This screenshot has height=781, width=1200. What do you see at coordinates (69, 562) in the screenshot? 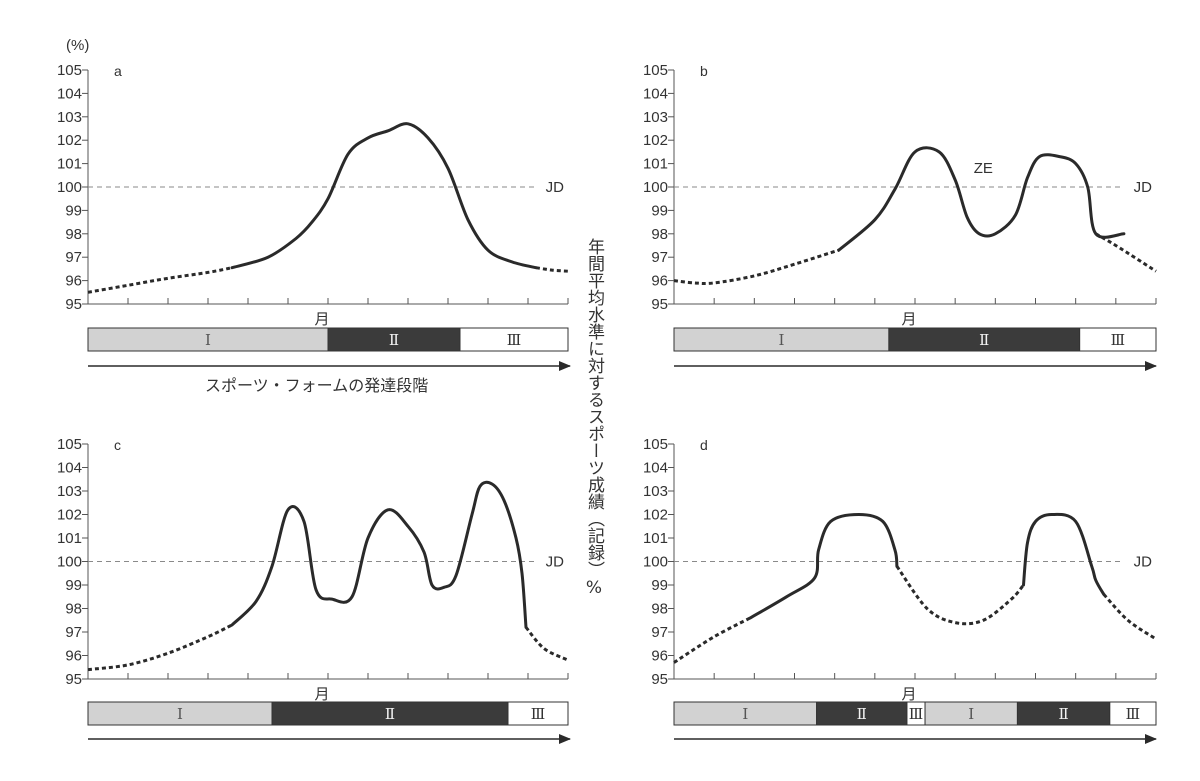
I see `y-tick-label-c: 100` at bounding box center [69, 562].